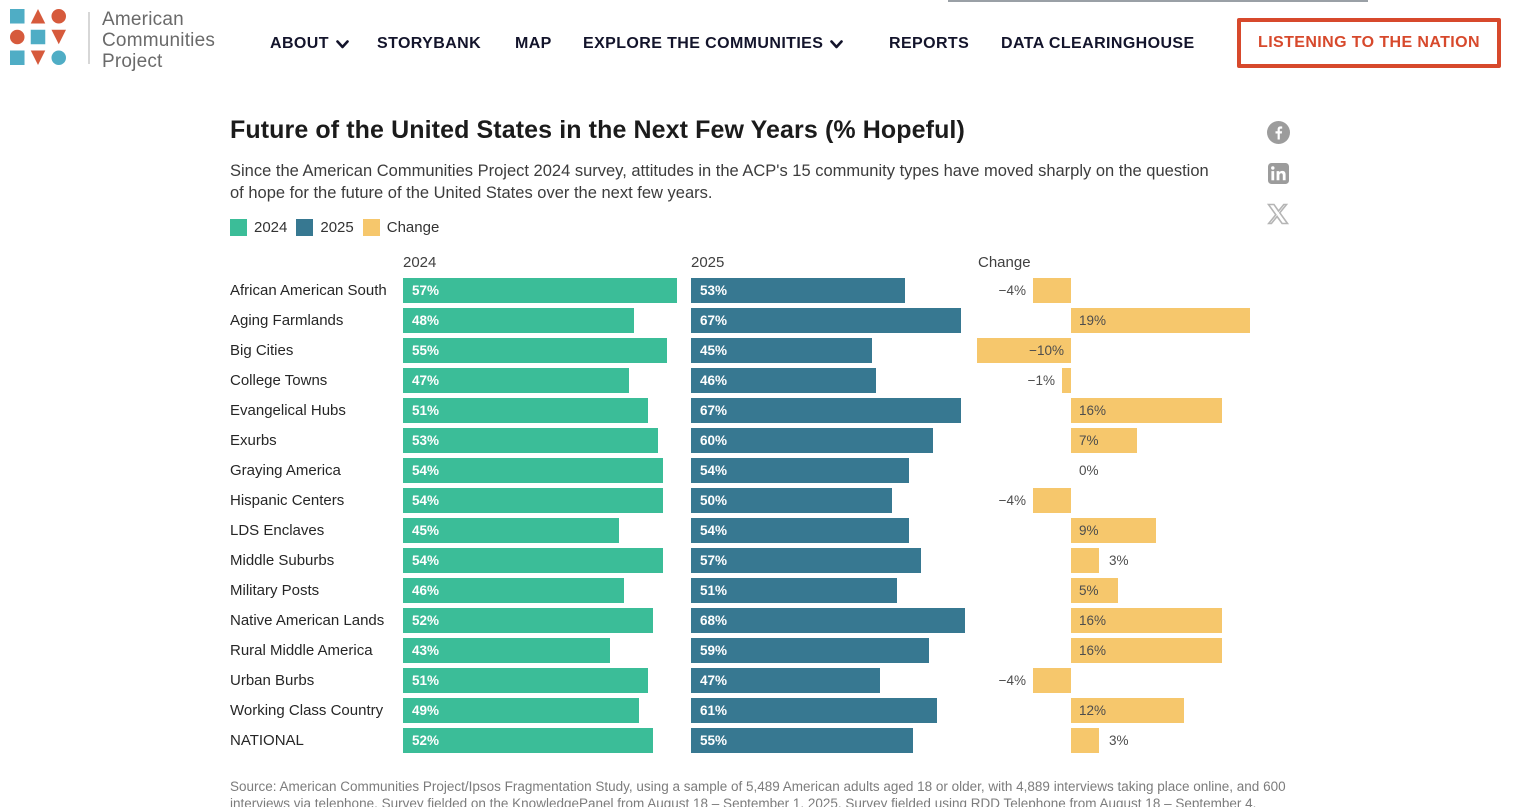 The width and height of the screenshot is (1520, 807). Describe the element at coordinates (426, 530) in the screenshot. I see `bar-2024-value: 45%` at that location.